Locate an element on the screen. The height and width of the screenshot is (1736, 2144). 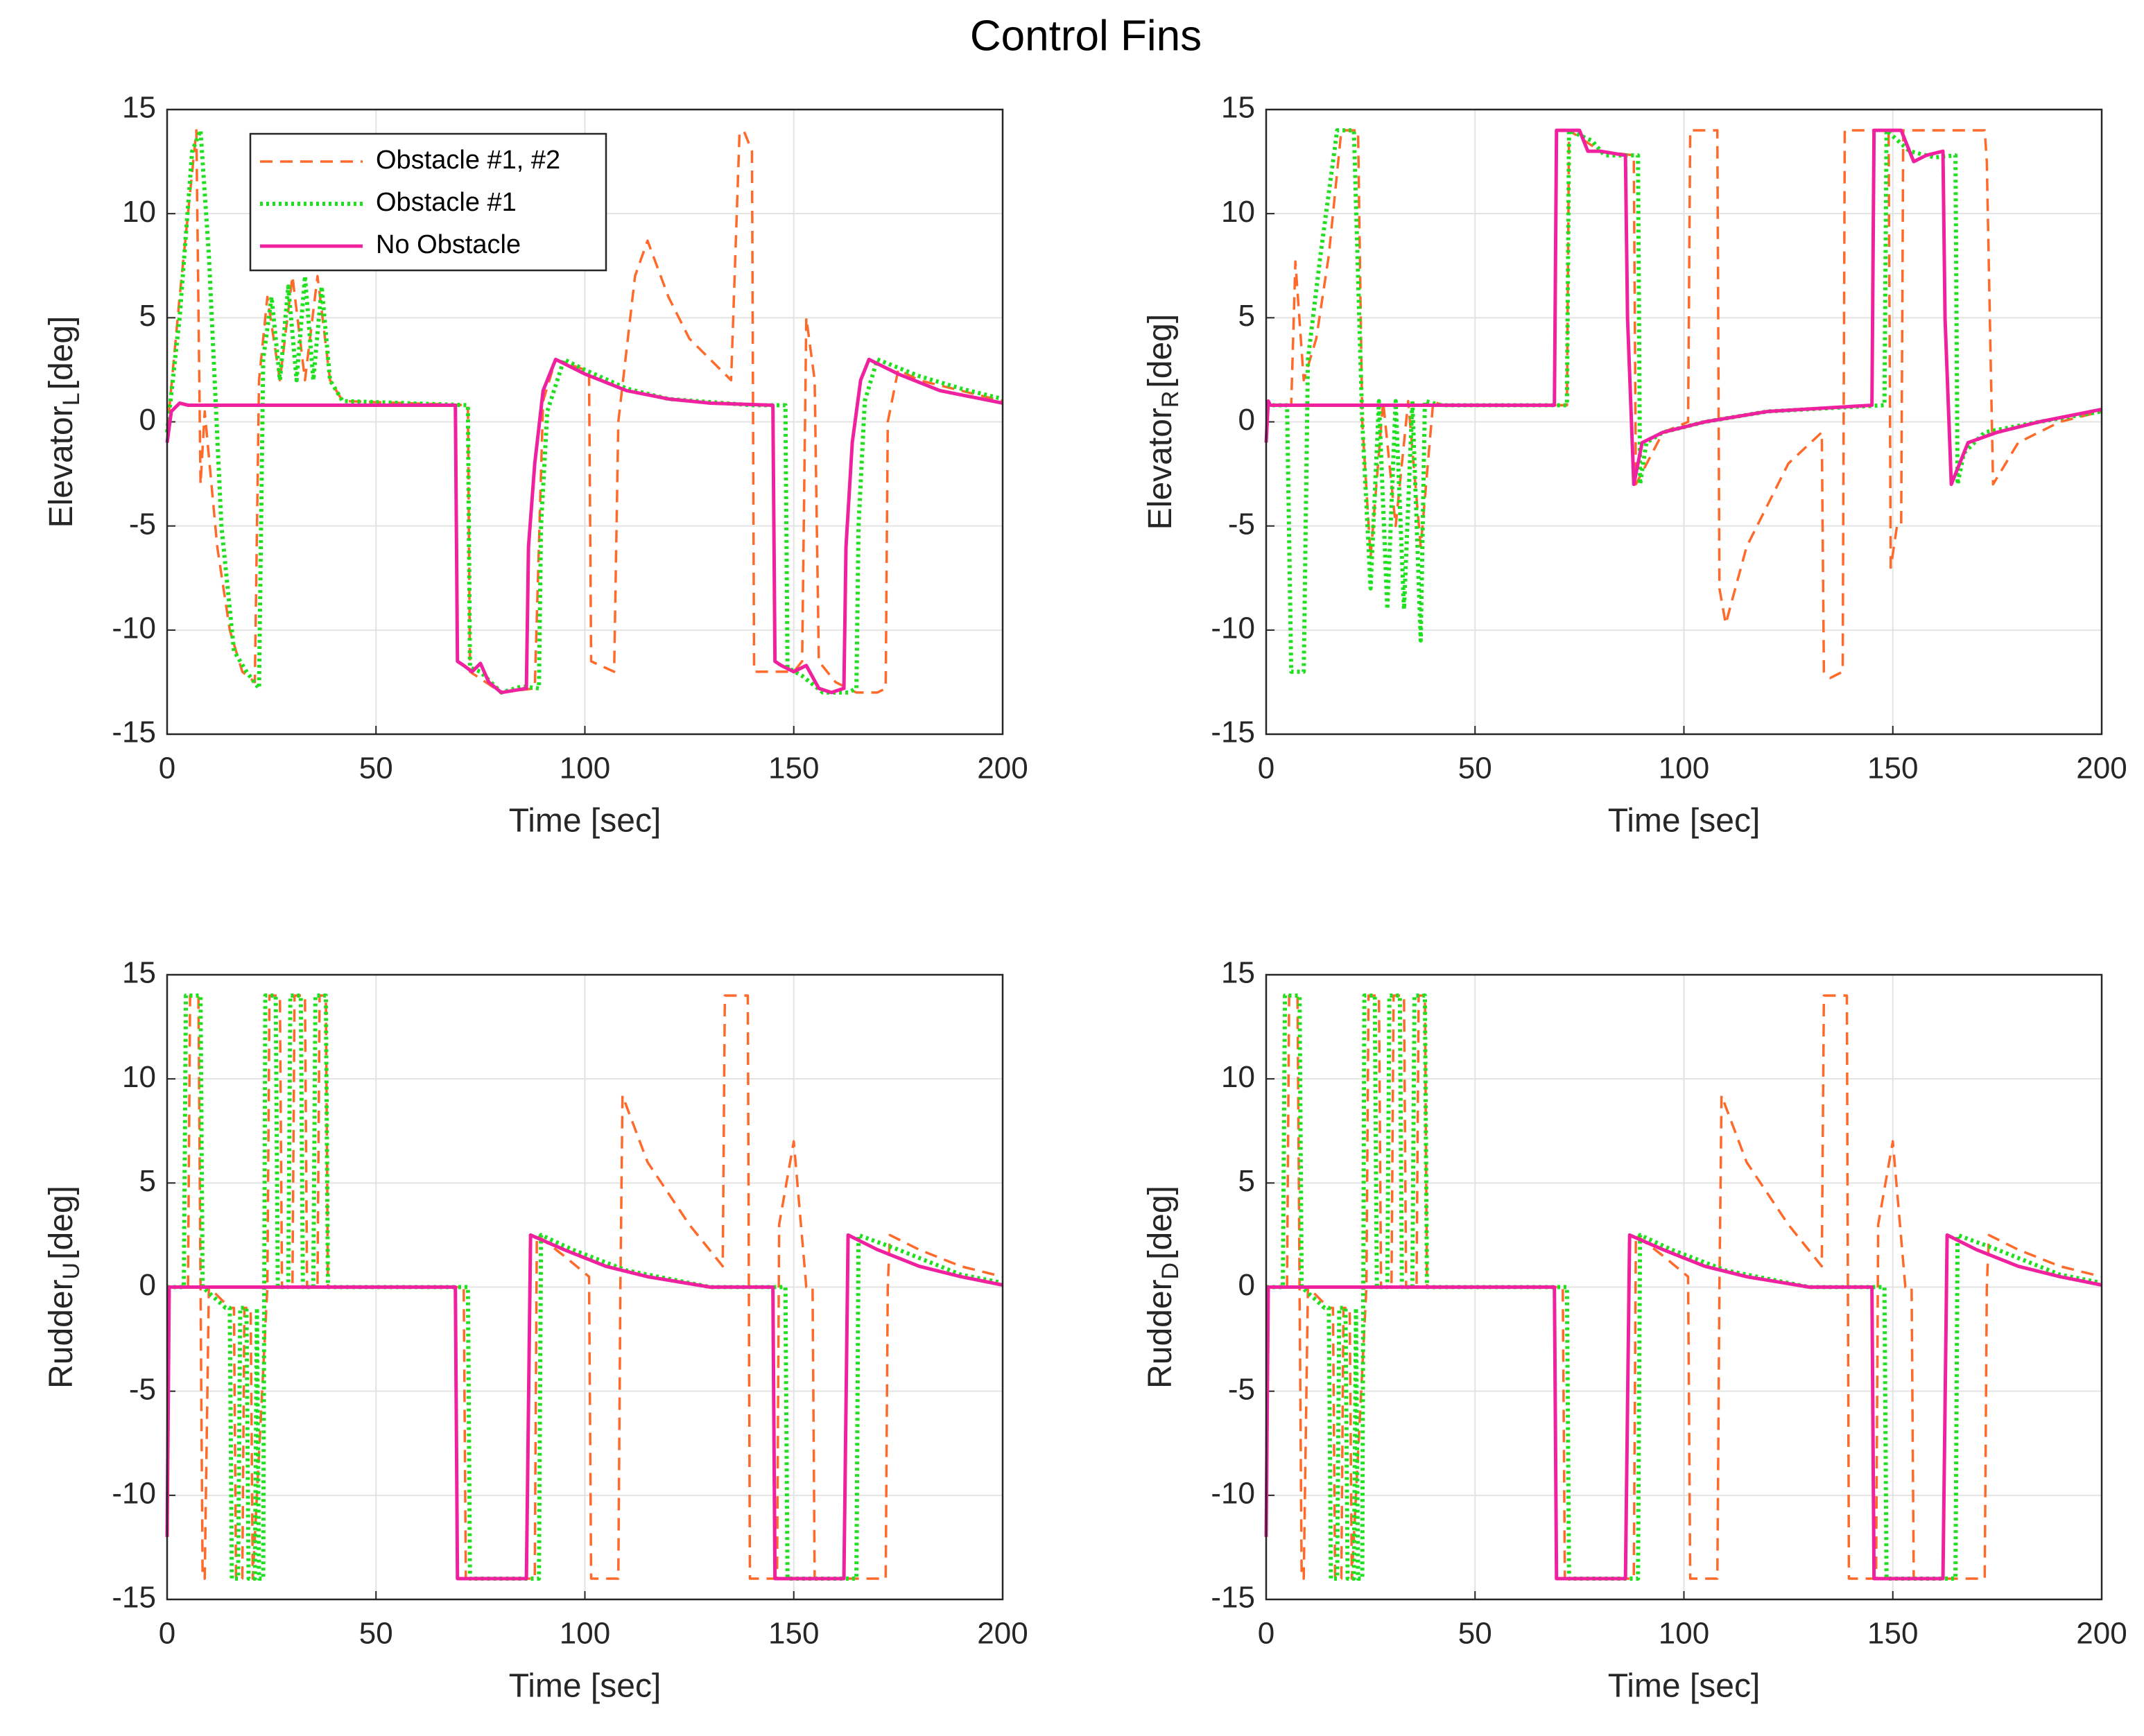
figure-title: Control Fins is located at coordinates (1086, 36).